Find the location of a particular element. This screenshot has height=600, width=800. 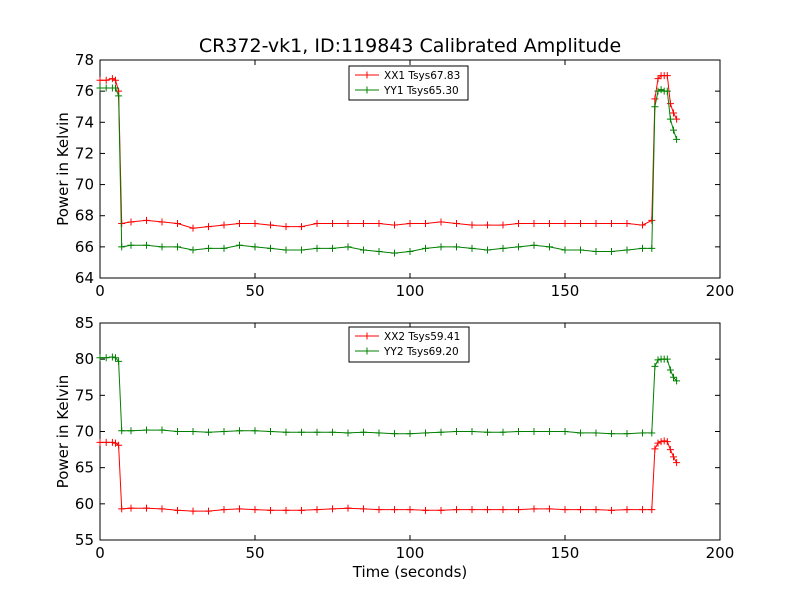

y-tick-label: 85 is located at coordinates (84, 323).